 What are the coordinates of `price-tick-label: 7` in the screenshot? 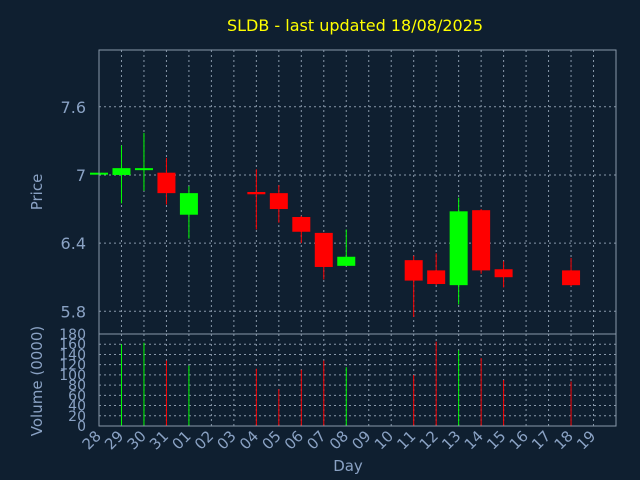 It's located at (81, 175).